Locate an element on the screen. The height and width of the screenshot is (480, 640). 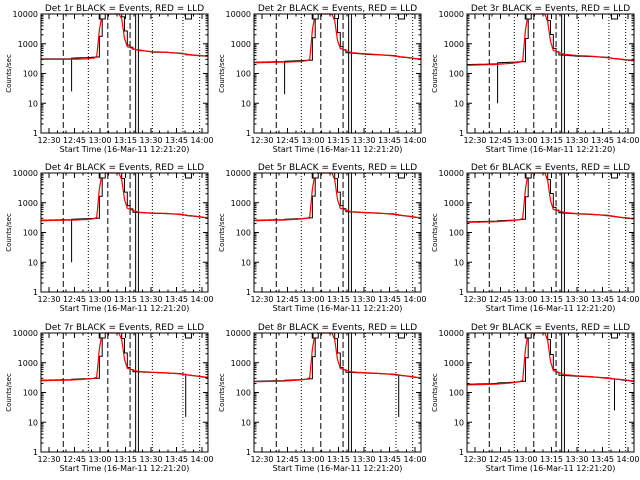
panel-title: Det 1r BLACK = Events, RED = LLD is located at coordinates (124, 9).